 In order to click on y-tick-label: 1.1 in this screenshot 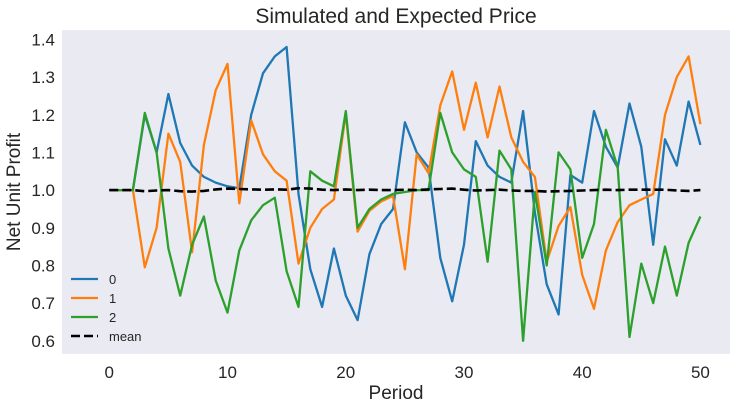, I will do `click(43, 152)`.